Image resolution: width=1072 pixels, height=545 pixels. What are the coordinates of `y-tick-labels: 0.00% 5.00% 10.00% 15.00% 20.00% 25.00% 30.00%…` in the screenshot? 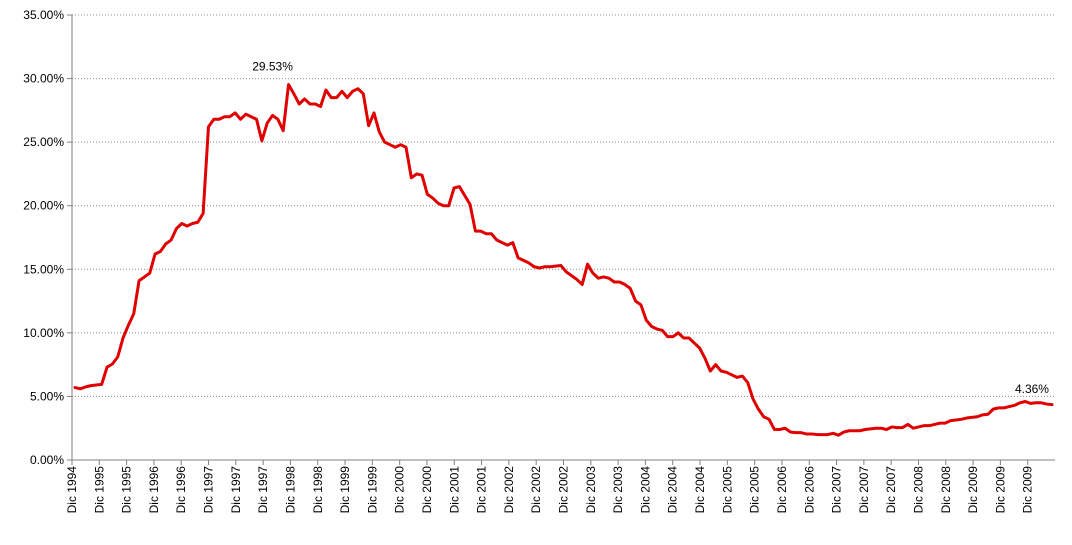 It's located at (43, 237).